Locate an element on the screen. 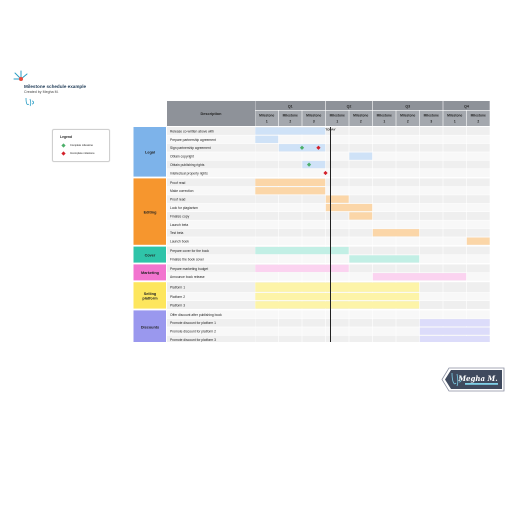  task-label: Promote discount for platform 3 is located at coordinates (193, 340).